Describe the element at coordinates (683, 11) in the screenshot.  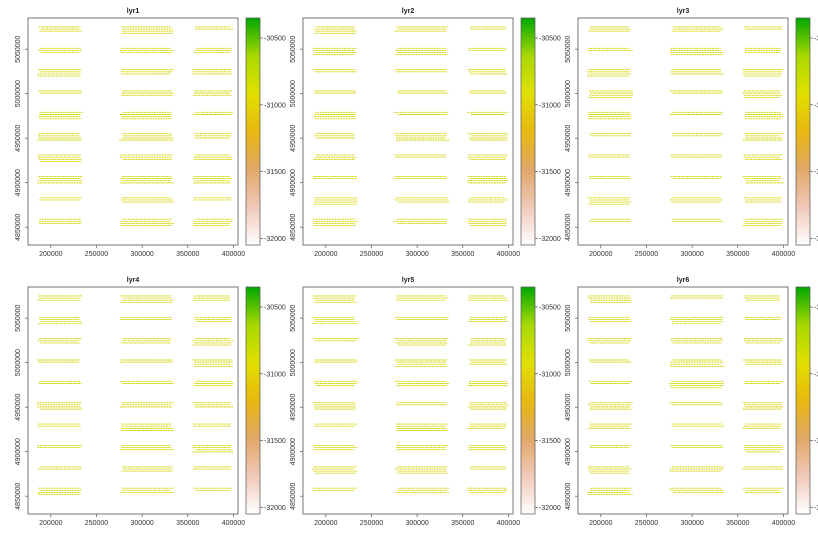
I see `panel-title: lyr3` at that location.